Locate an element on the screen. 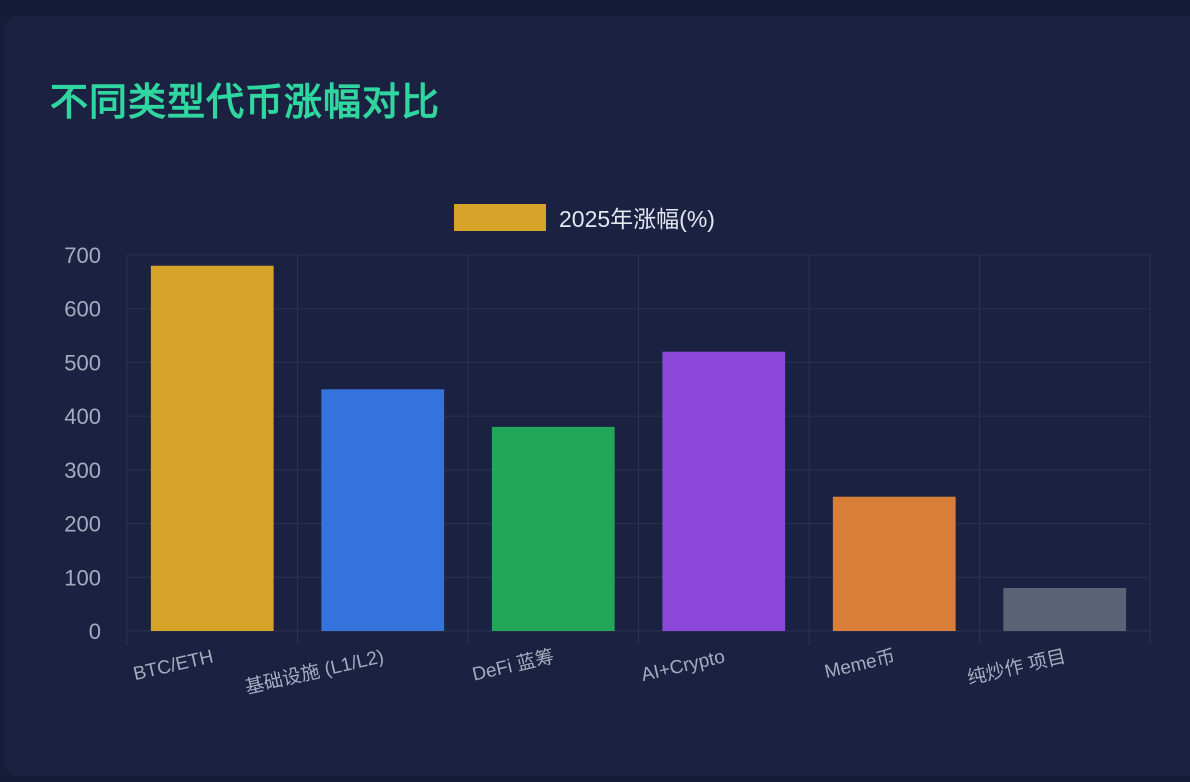  x-tick-label: AI+Crypto is located at coordinates (683, 666).